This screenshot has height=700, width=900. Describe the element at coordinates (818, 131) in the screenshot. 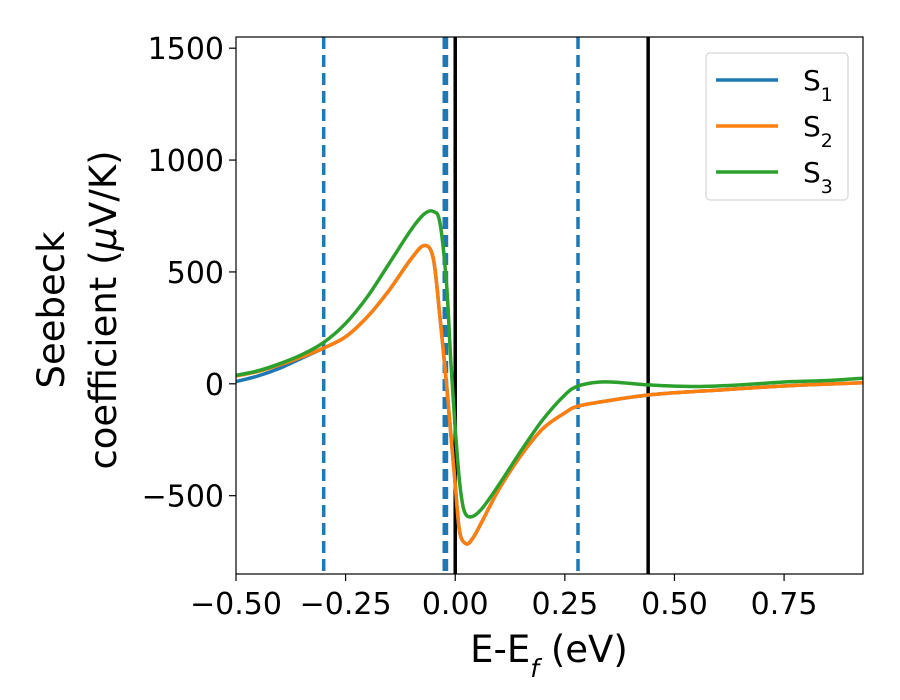

I see `legend-label-2: S2` at that location.